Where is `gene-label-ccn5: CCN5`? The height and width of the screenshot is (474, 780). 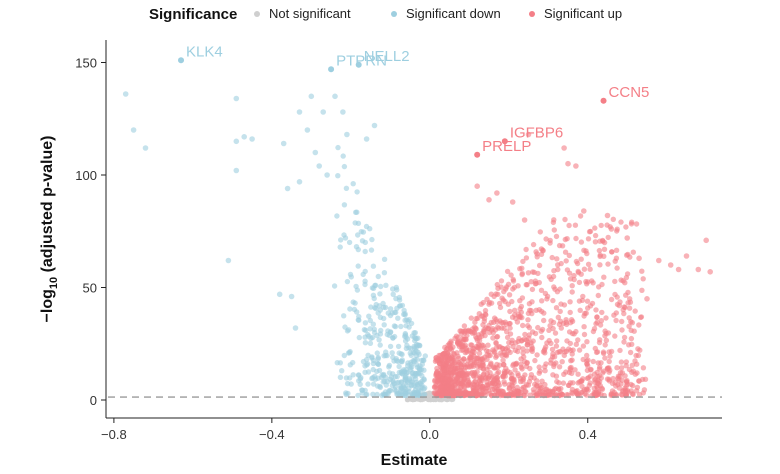 gene-label-ccn5: CCN5 is located at coordinates (629, 92).